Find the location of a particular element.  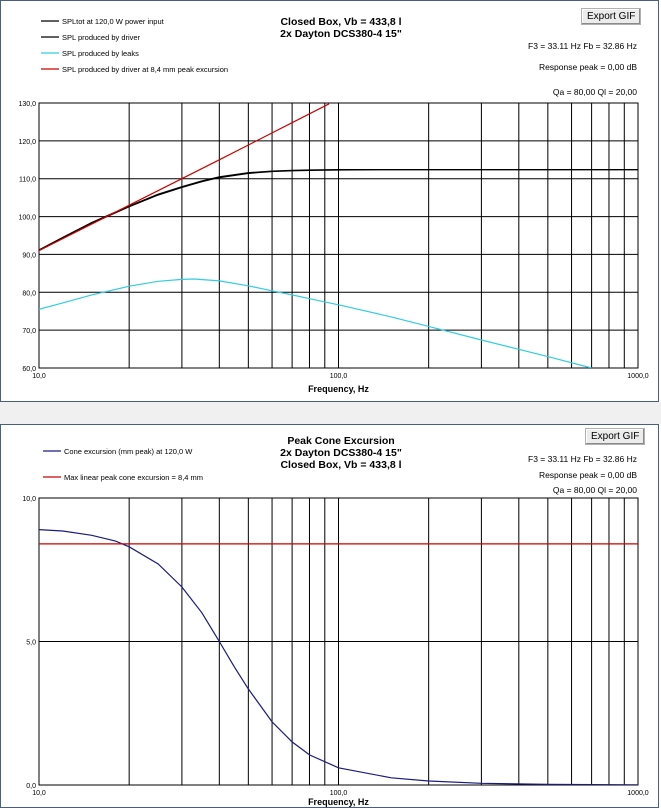

y-tick-label: 60,0 is located at coordinates (29, 369).